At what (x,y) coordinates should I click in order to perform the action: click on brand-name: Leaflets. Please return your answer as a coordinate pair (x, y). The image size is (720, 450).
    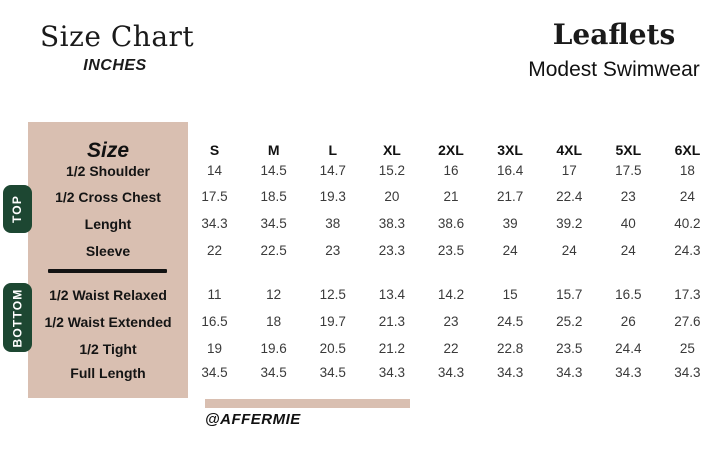
    Looking at the image, I should click on (614, 34).